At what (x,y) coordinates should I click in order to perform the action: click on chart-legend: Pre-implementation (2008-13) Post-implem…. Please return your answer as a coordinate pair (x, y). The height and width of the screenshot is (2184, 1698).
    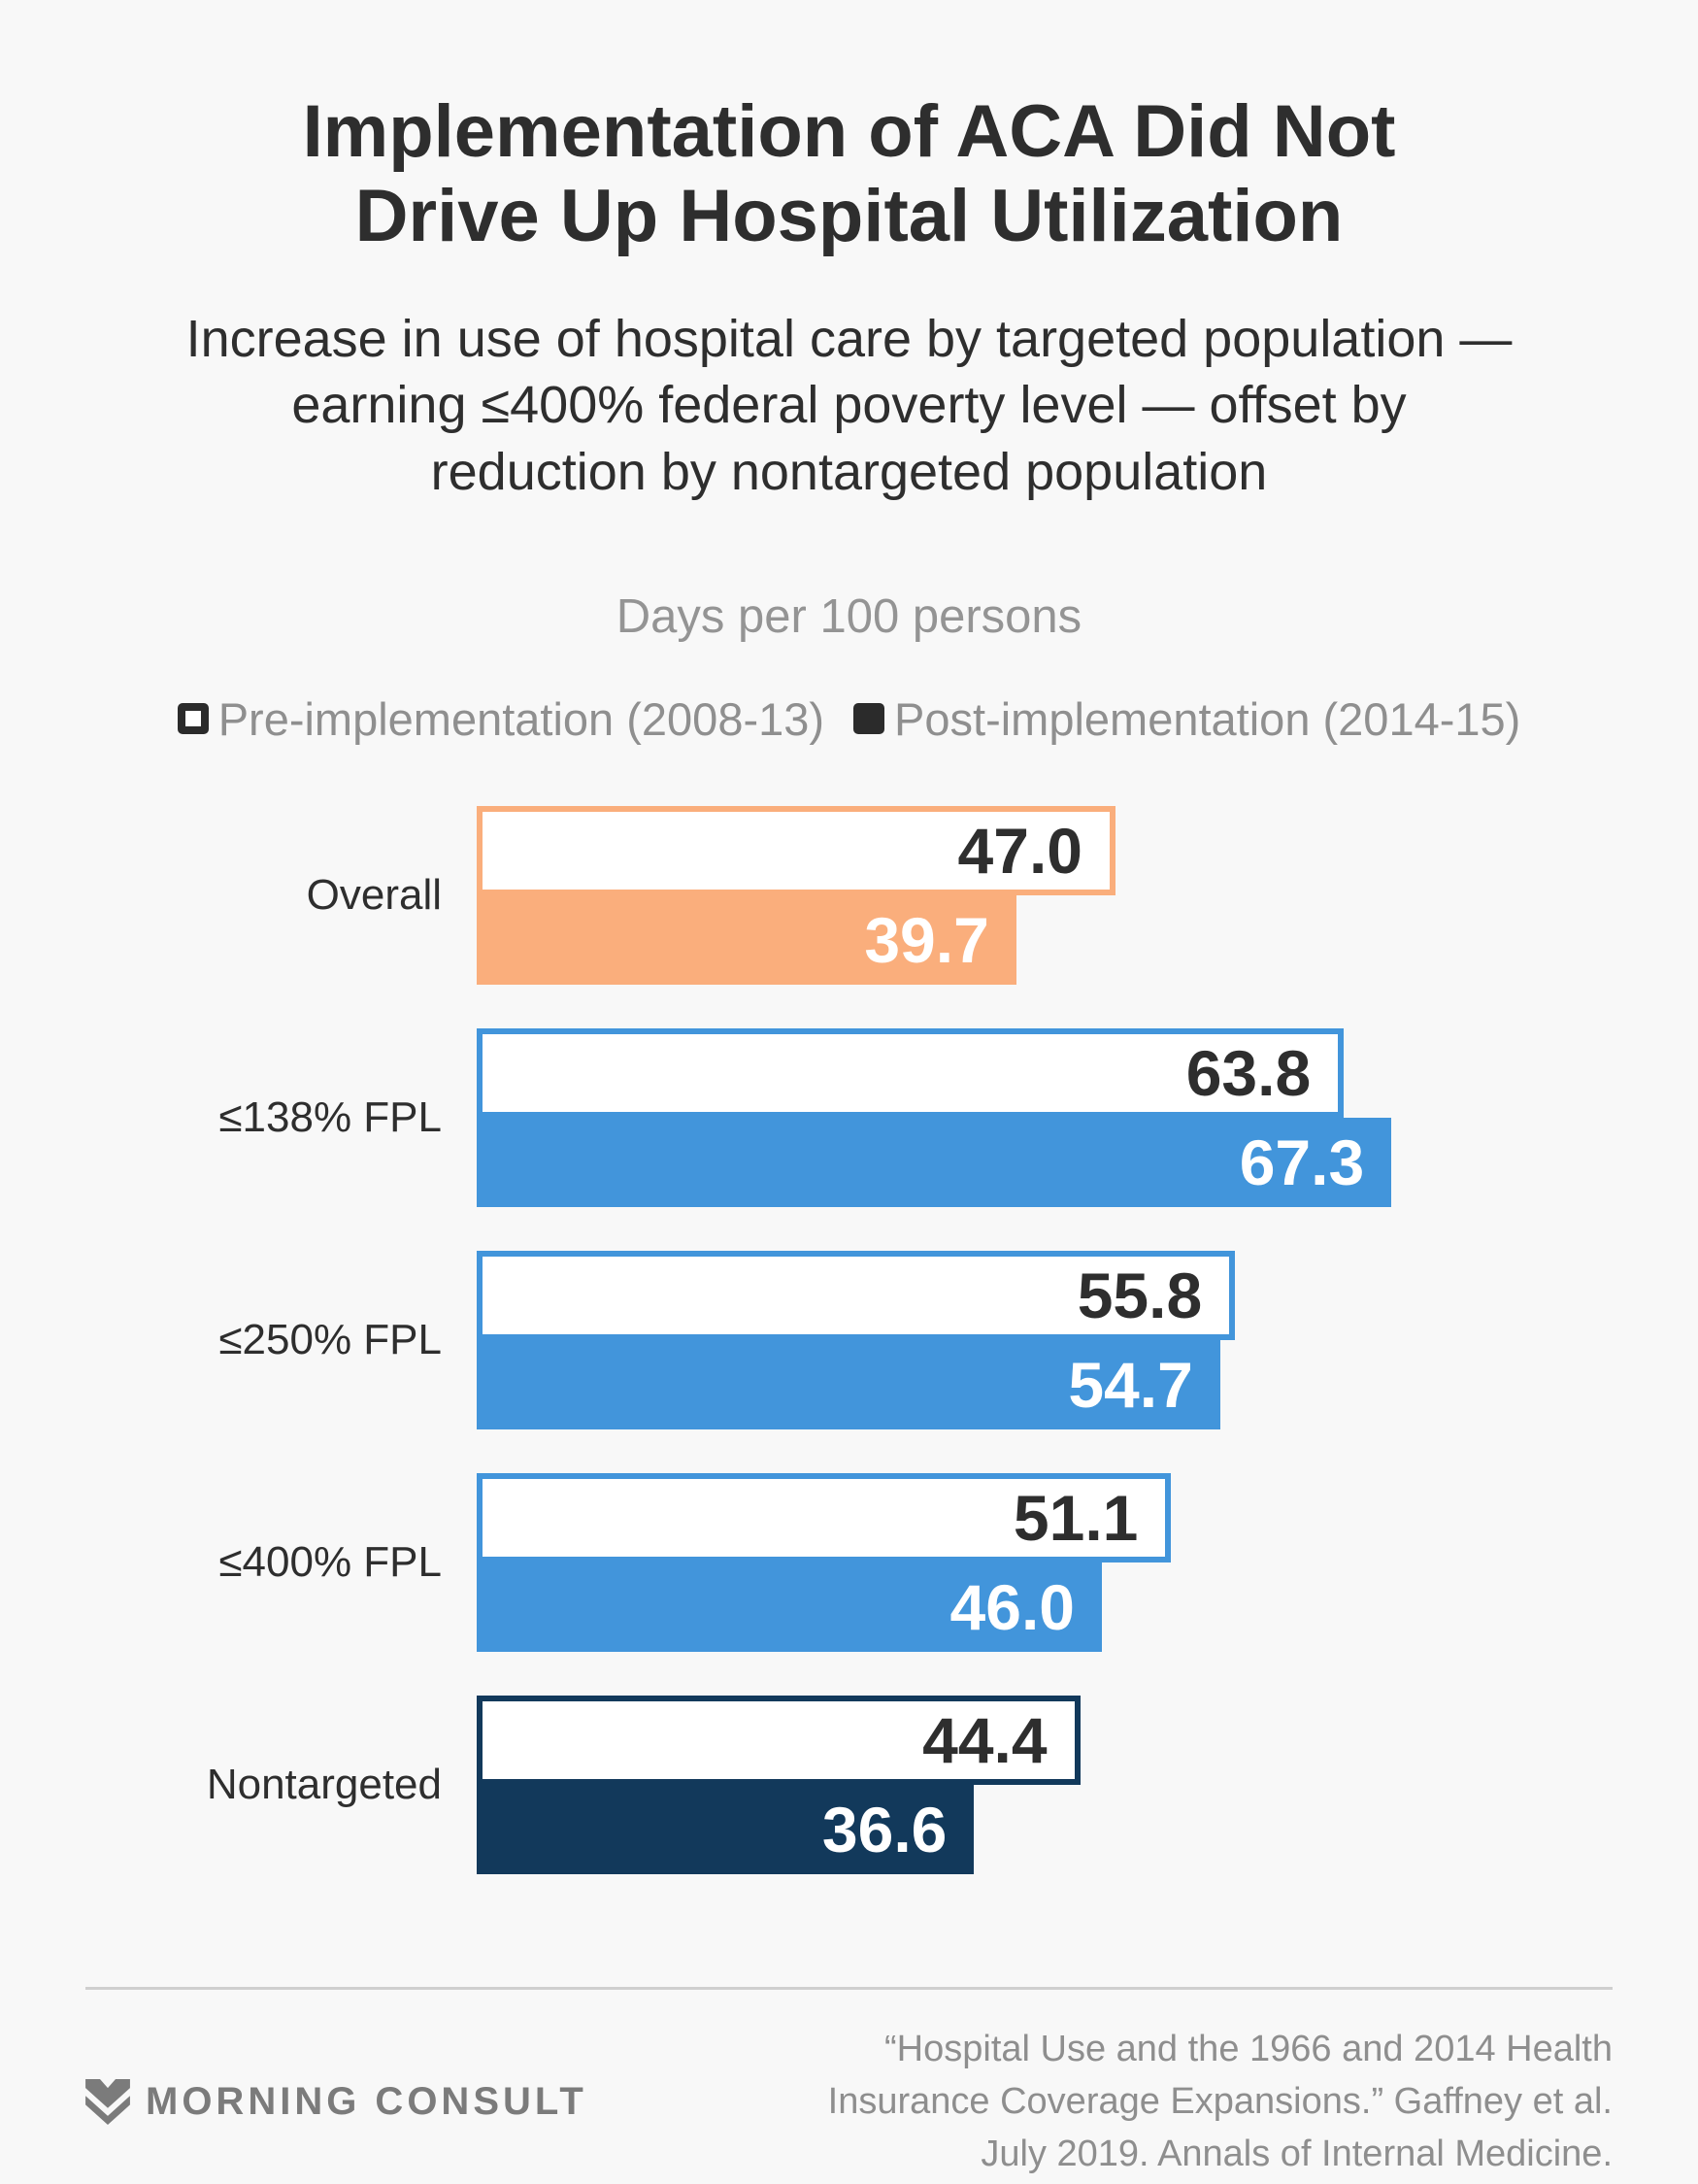
    Looking at the image, I should click on (849, 719).